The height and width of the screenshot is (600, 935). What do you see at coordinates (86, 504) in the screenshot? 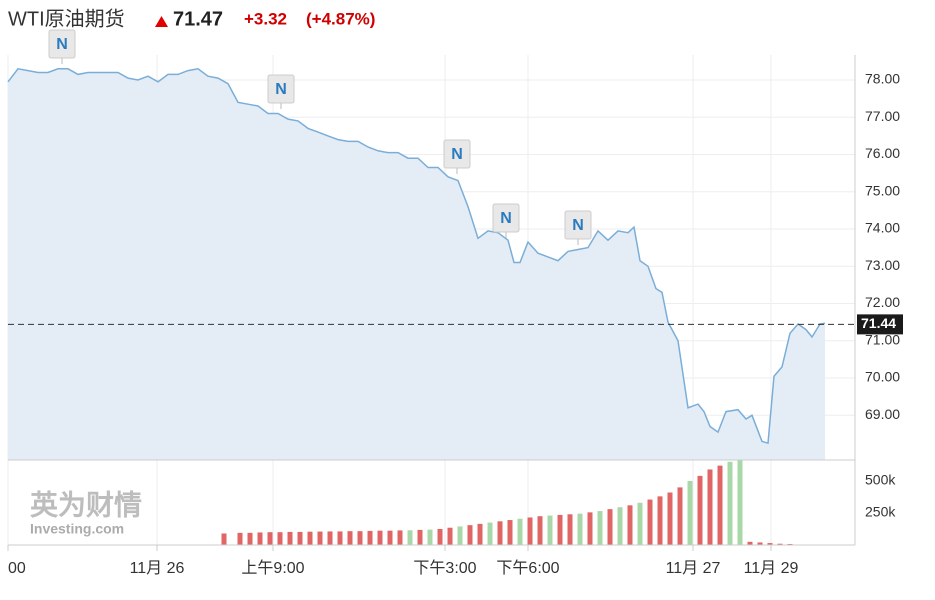
I see `watermark-cn: 英为财情` at bounding box center [86, 504].